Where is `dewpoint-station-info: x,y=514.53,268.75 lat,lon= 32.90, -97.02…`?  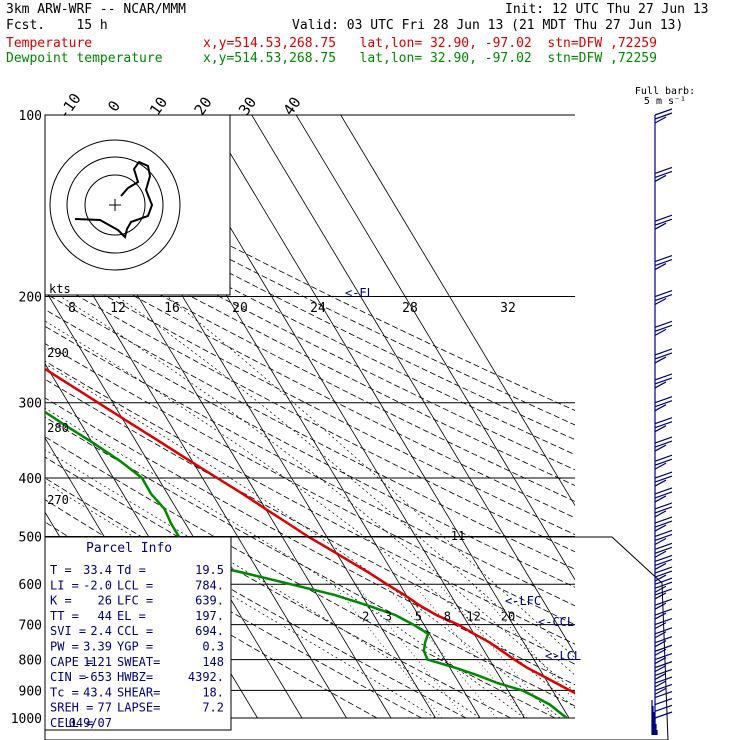 dewpoint-station-info: x,y=514.53,268.75 lat,lon= 32.90, -97.02… is located at coordinates (430, 58).